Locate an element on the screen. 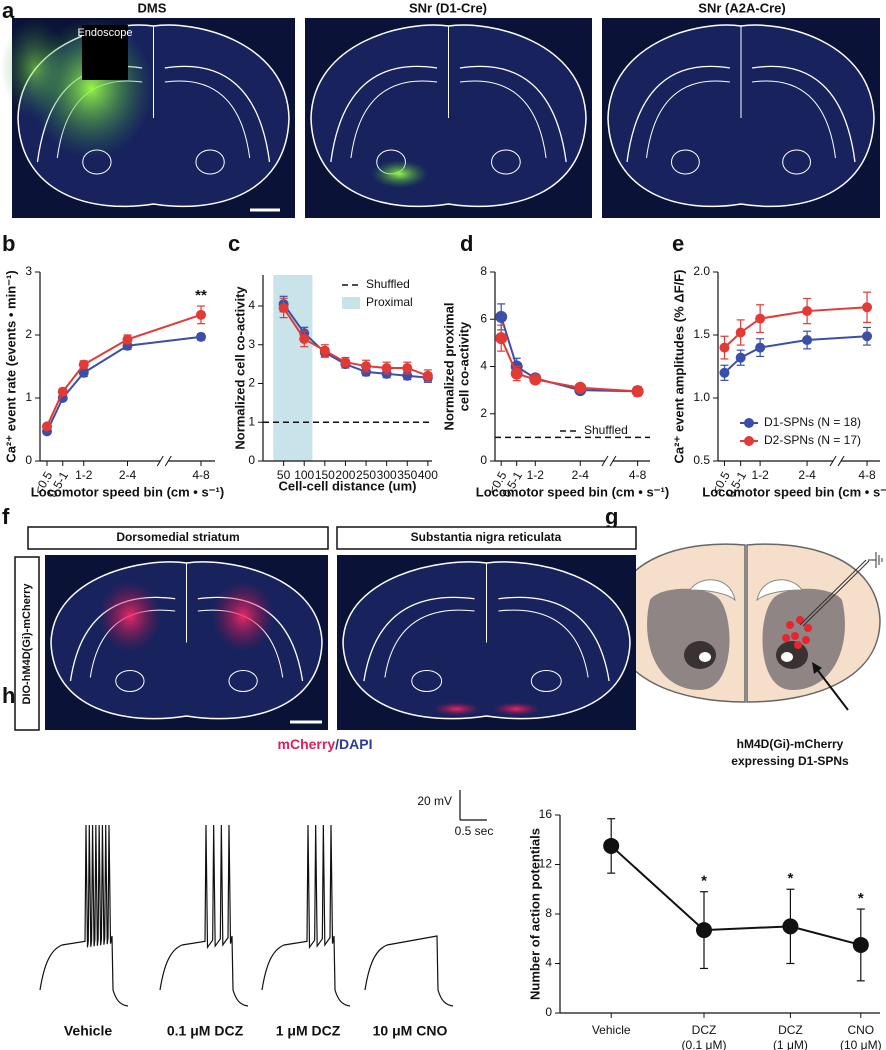 This screenshot has height=1050, width=886. x-tick-label: 400 is located at coordinates (428, 475).